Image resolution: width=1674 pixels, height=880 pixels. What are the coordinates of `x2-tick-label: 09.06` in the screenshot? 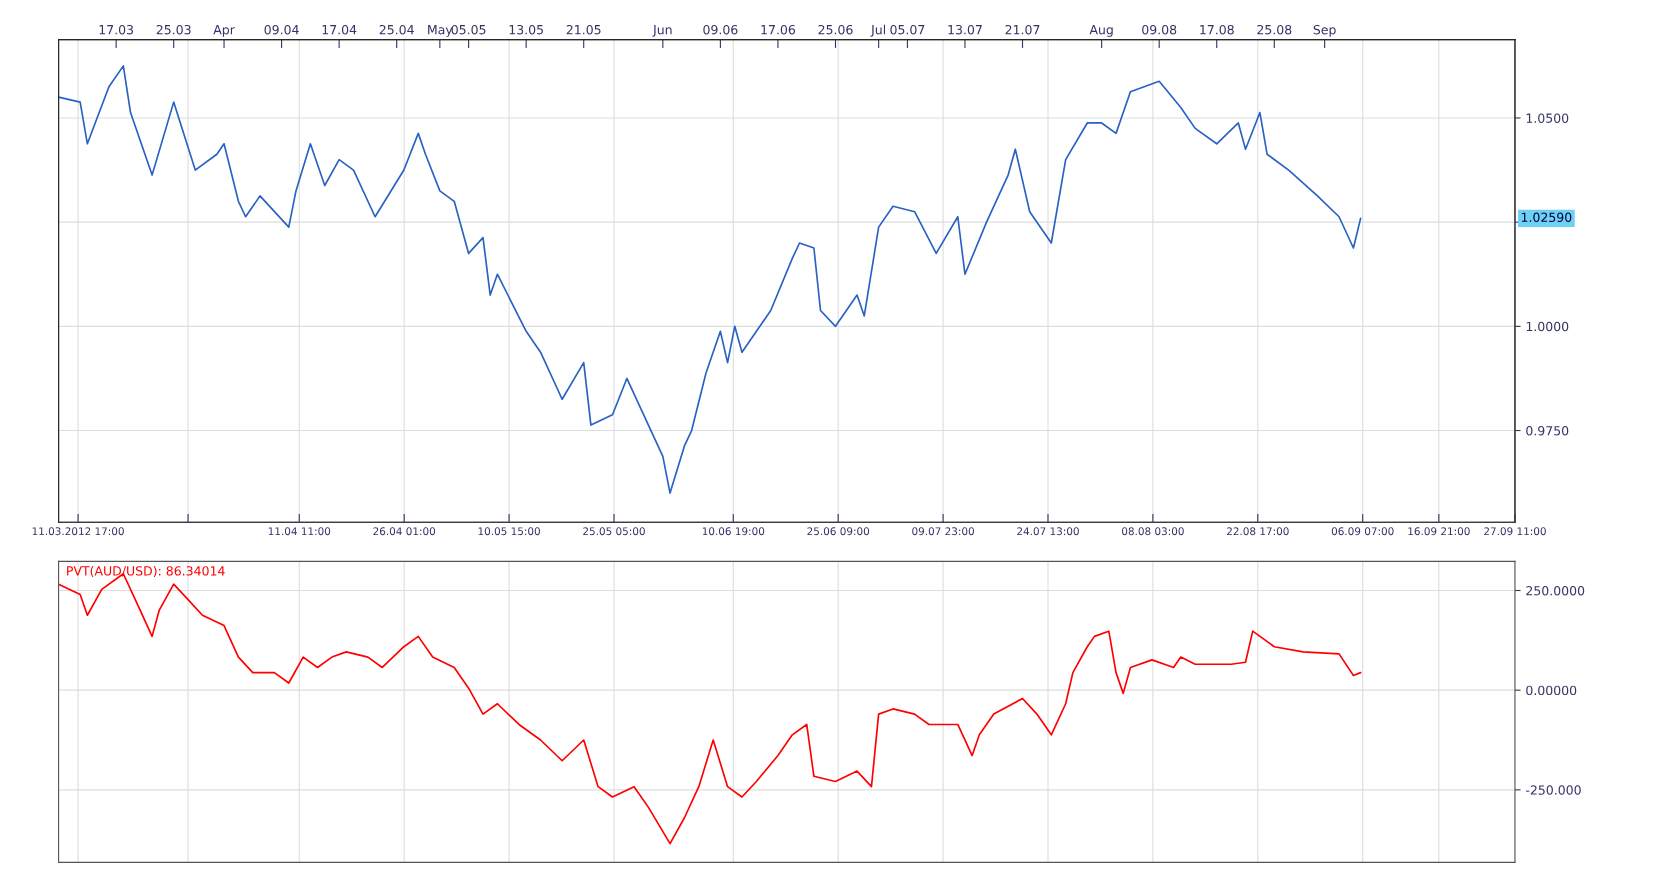 It's located at (720, 29).